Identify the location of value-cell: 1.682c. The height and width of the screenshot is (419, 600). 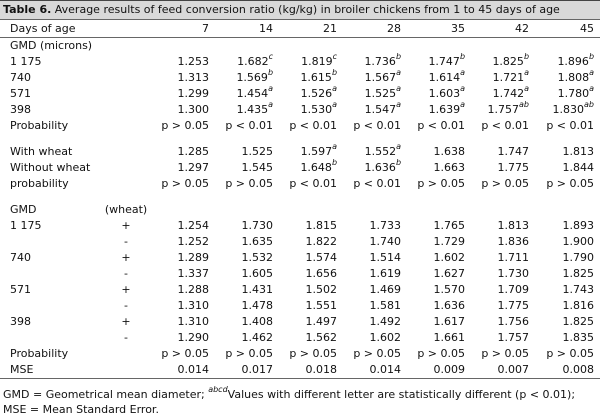
(241, 61).